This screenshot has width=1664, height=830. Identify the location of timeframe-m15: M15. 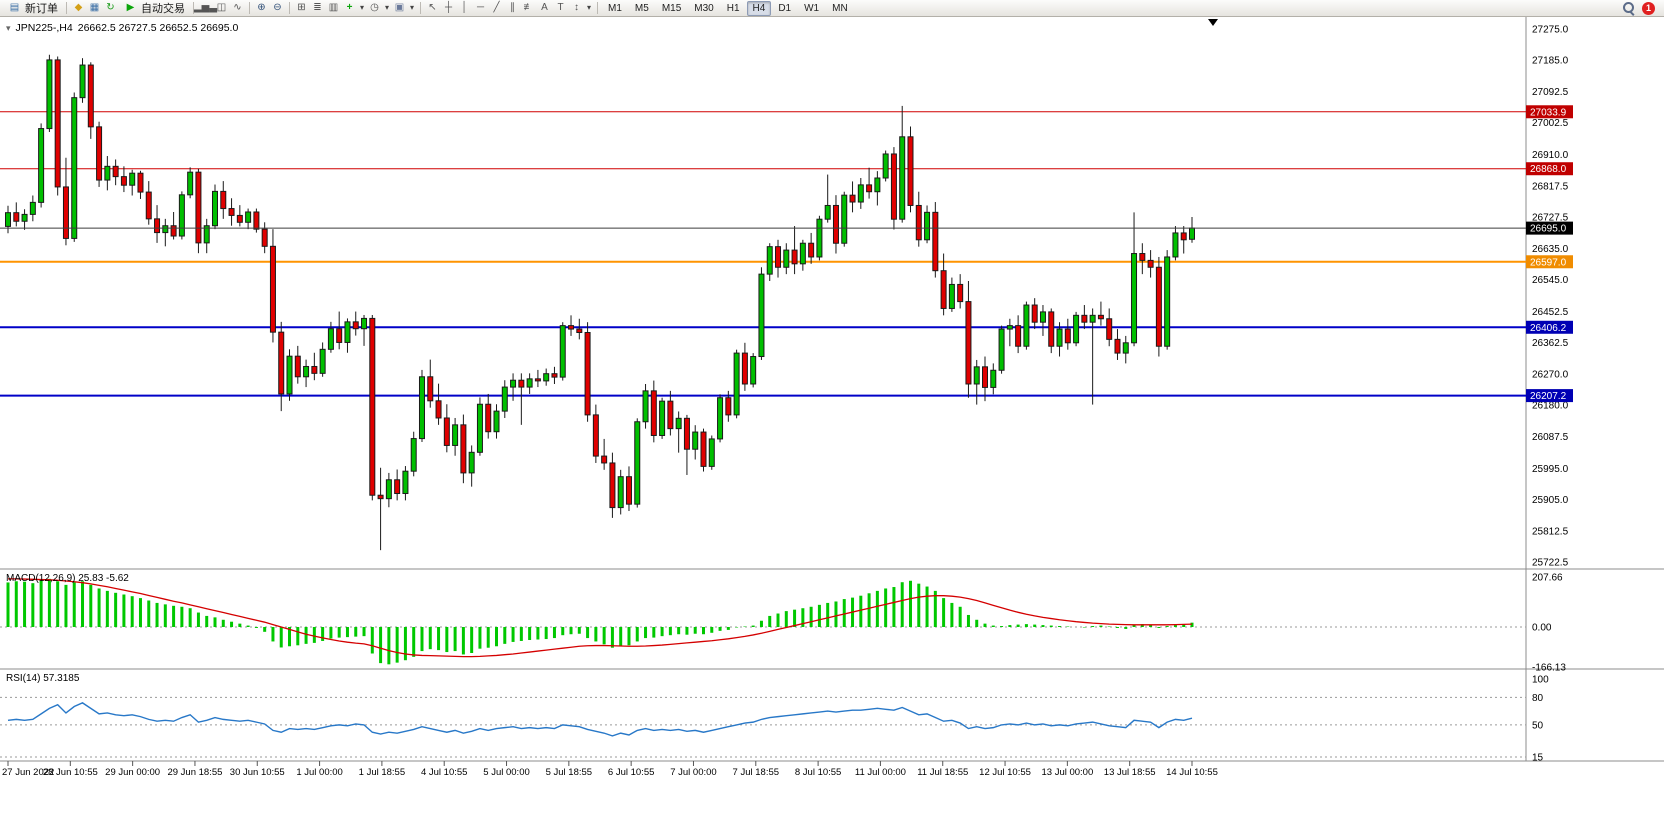
(671, 8).